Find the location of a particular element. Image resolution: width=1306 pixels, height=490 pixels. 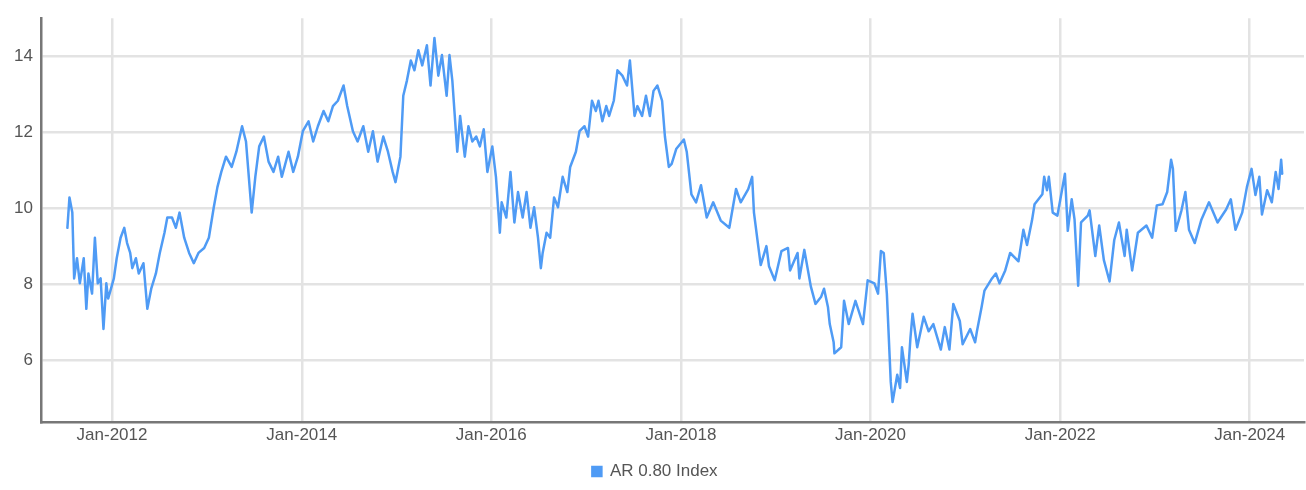

x-tick-label: Jan-2018 is located at coordinates (681, 435).